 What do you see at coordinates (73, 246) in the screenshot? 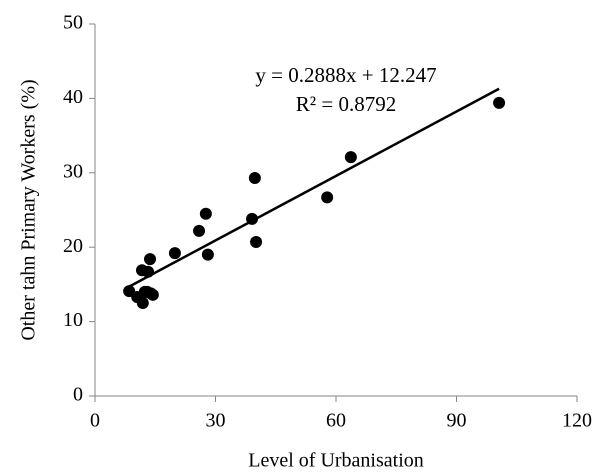
I see `y-tick-label: 20` at bounding box center [73, 246].